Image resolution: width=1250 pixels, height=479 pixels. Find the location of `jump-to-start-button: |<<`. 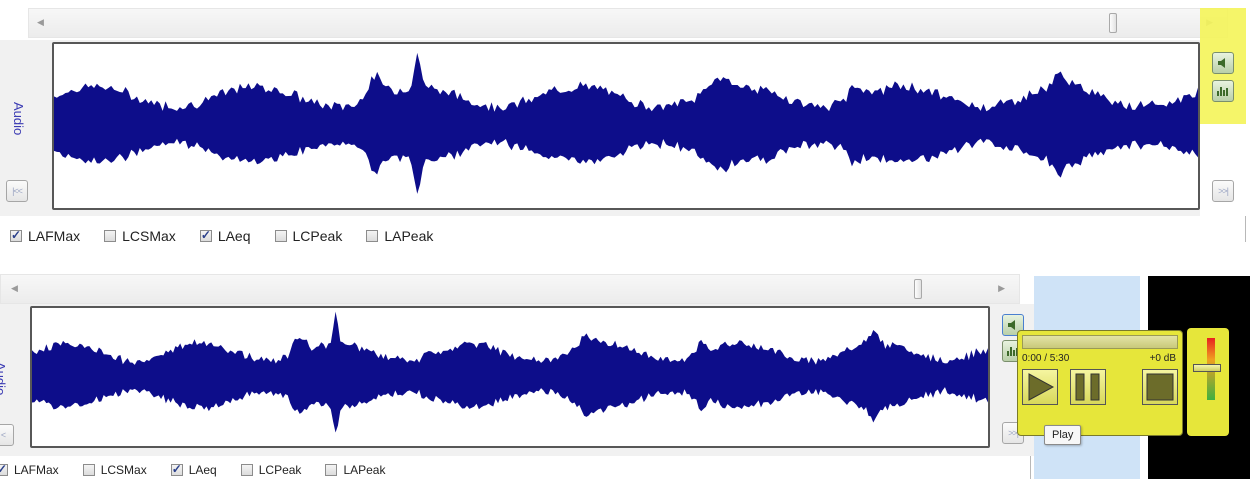

jump-to-start-button: |<< is located at coordinates (17, 191).